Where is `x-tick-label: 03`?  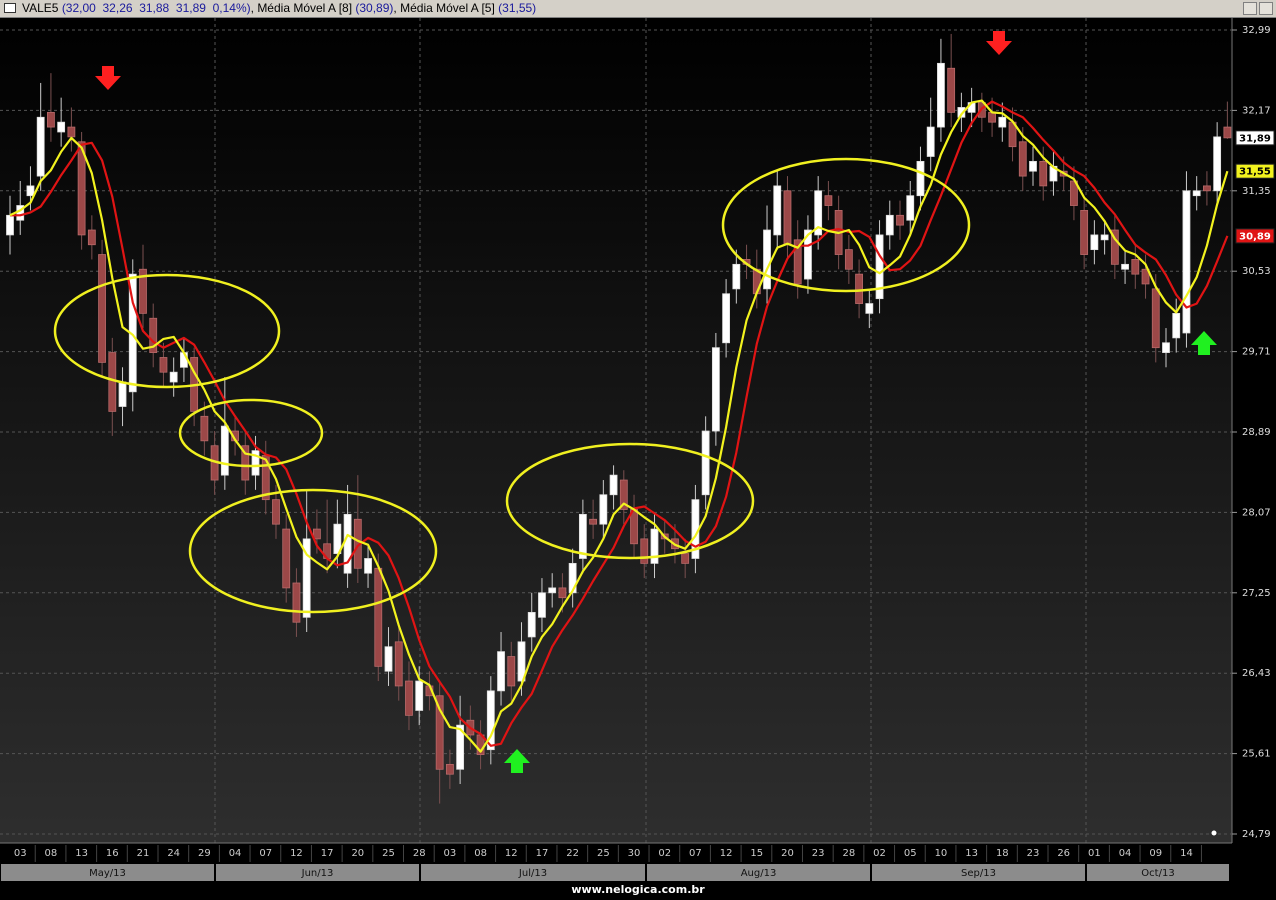
x-tick-label: 03 is located at coordinates (20, 853).